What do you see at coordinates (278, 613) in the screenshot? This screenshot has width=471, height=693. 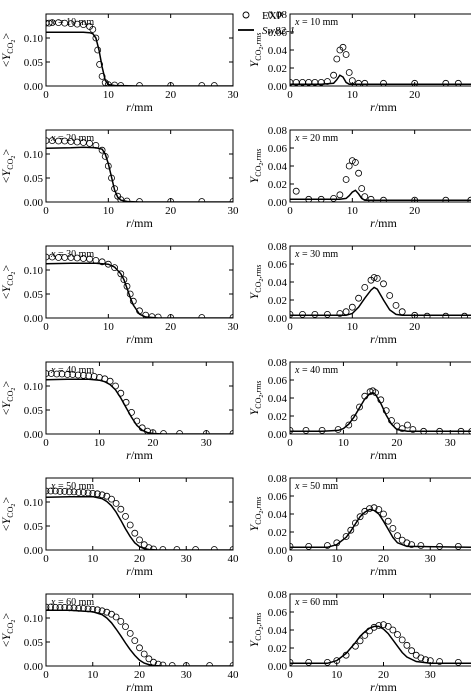 I see `y-tick-label: 0.06` at bounding box center [278, 613].